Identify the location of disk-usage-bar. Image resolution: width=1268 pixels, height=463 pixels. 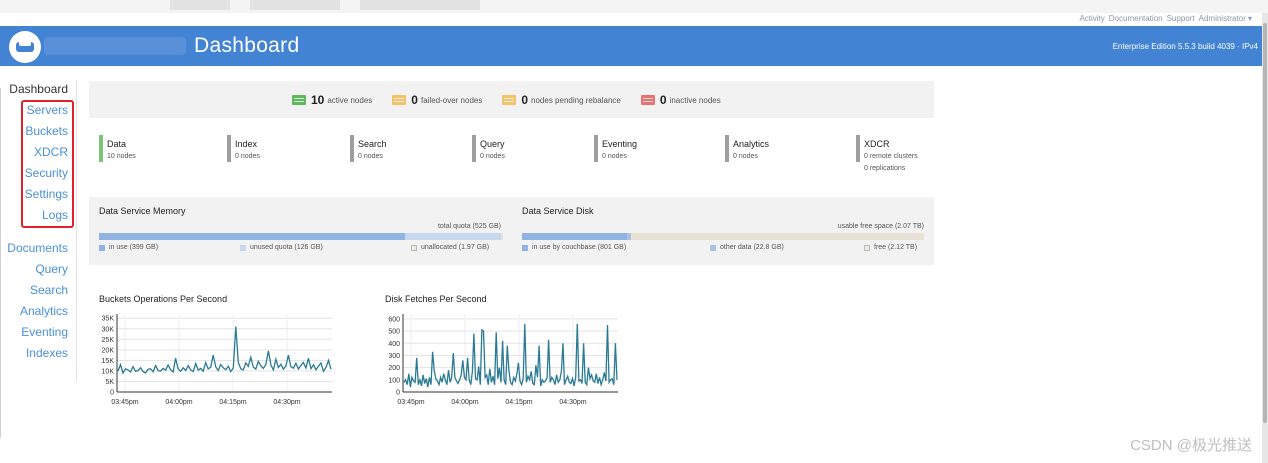
(723, 236).